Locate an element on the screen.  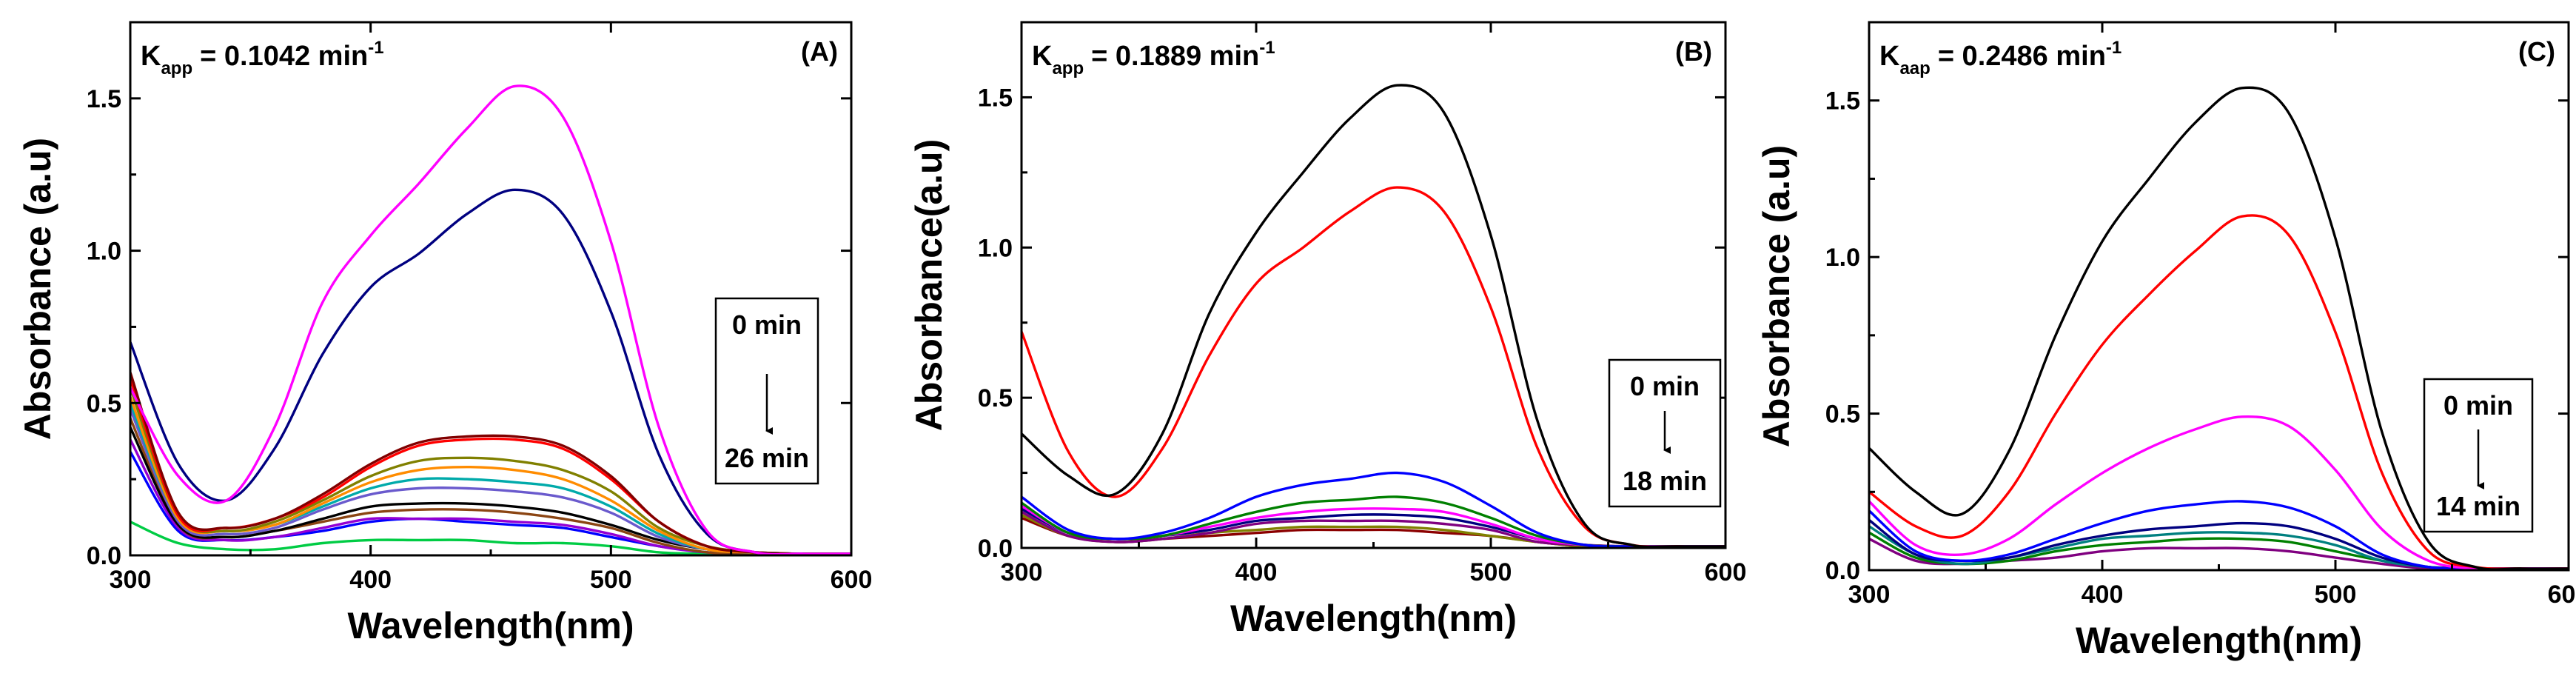
legend-end-label: 18 min is located at coordinates (1665, 481).